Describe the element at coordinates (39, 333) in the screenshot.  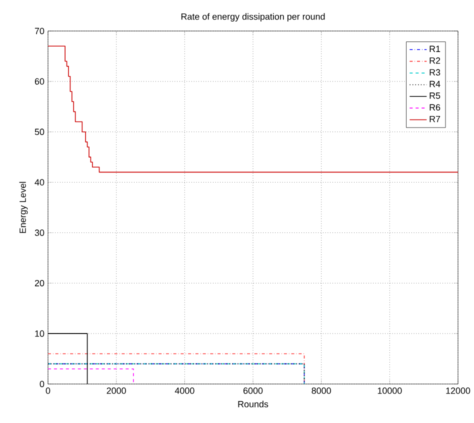
I see `y-tick-label: 10` at that location.